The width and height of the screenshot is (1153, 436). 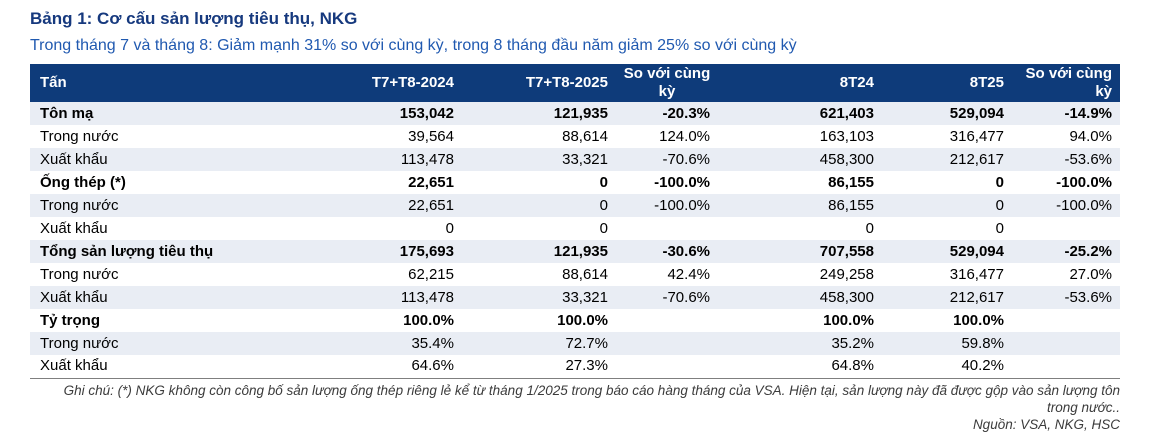 I want to click on cell-value: 35.4%, so click(x=432, y=343).